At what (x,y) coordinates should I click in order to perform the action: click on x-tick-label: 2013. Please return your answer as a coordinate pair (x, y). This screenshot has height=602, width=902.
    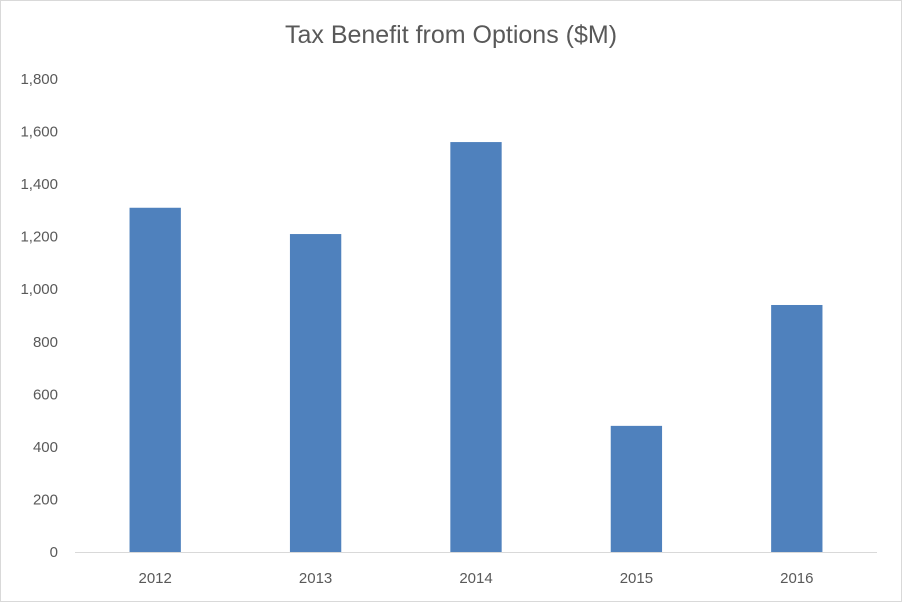
    Looking at the image, I should click on (315, 578).